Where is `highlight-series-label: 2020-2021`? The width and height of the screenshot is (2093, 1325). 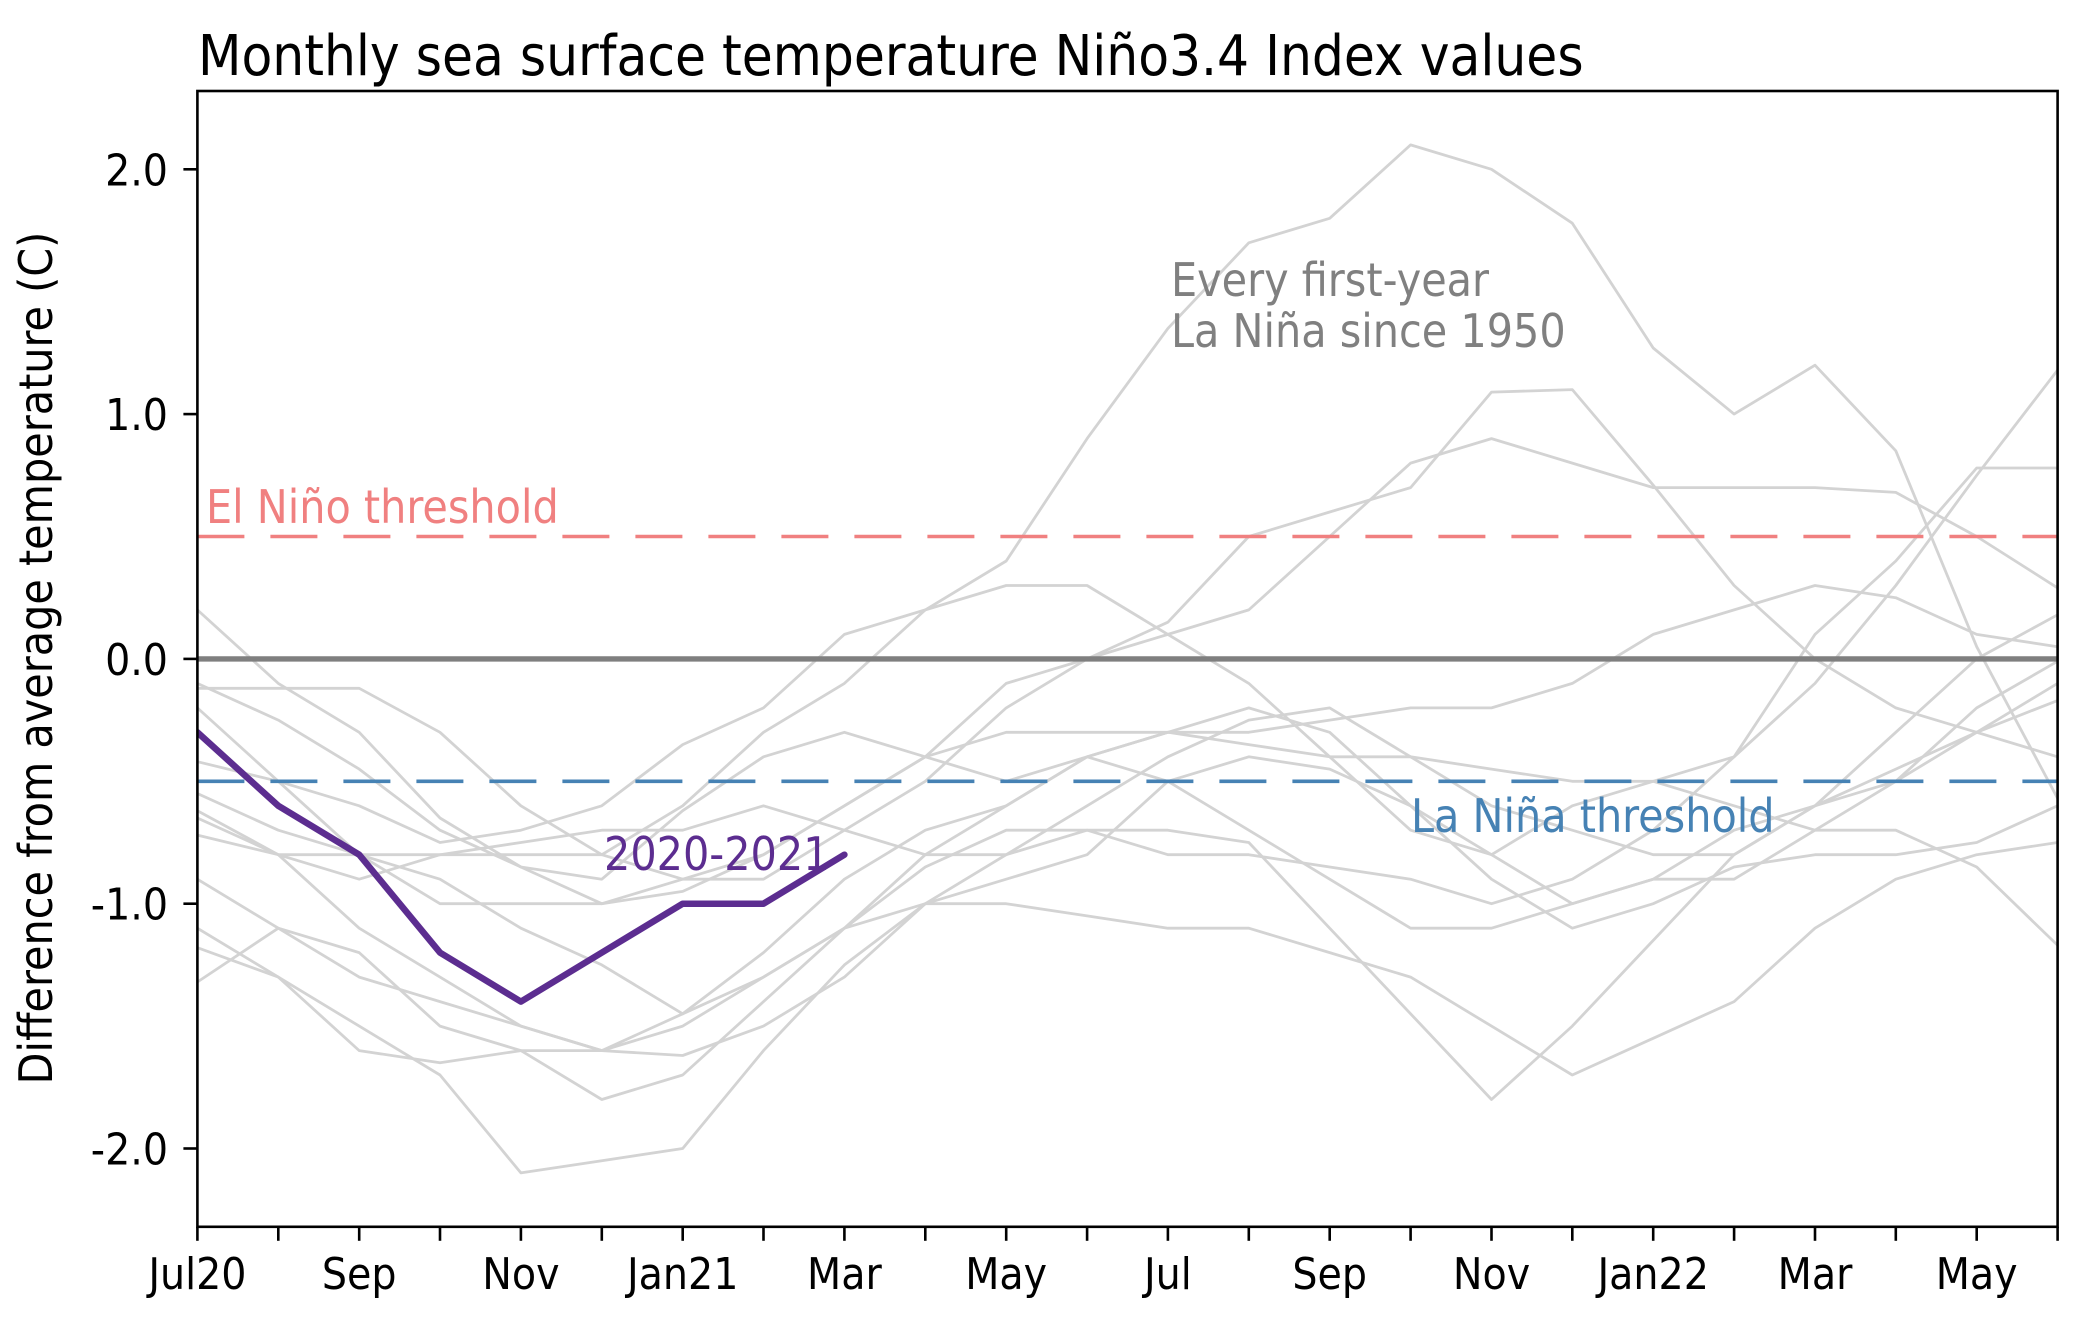 highlight-series-label: 2020-2021 is located at coordinates (717, 854).